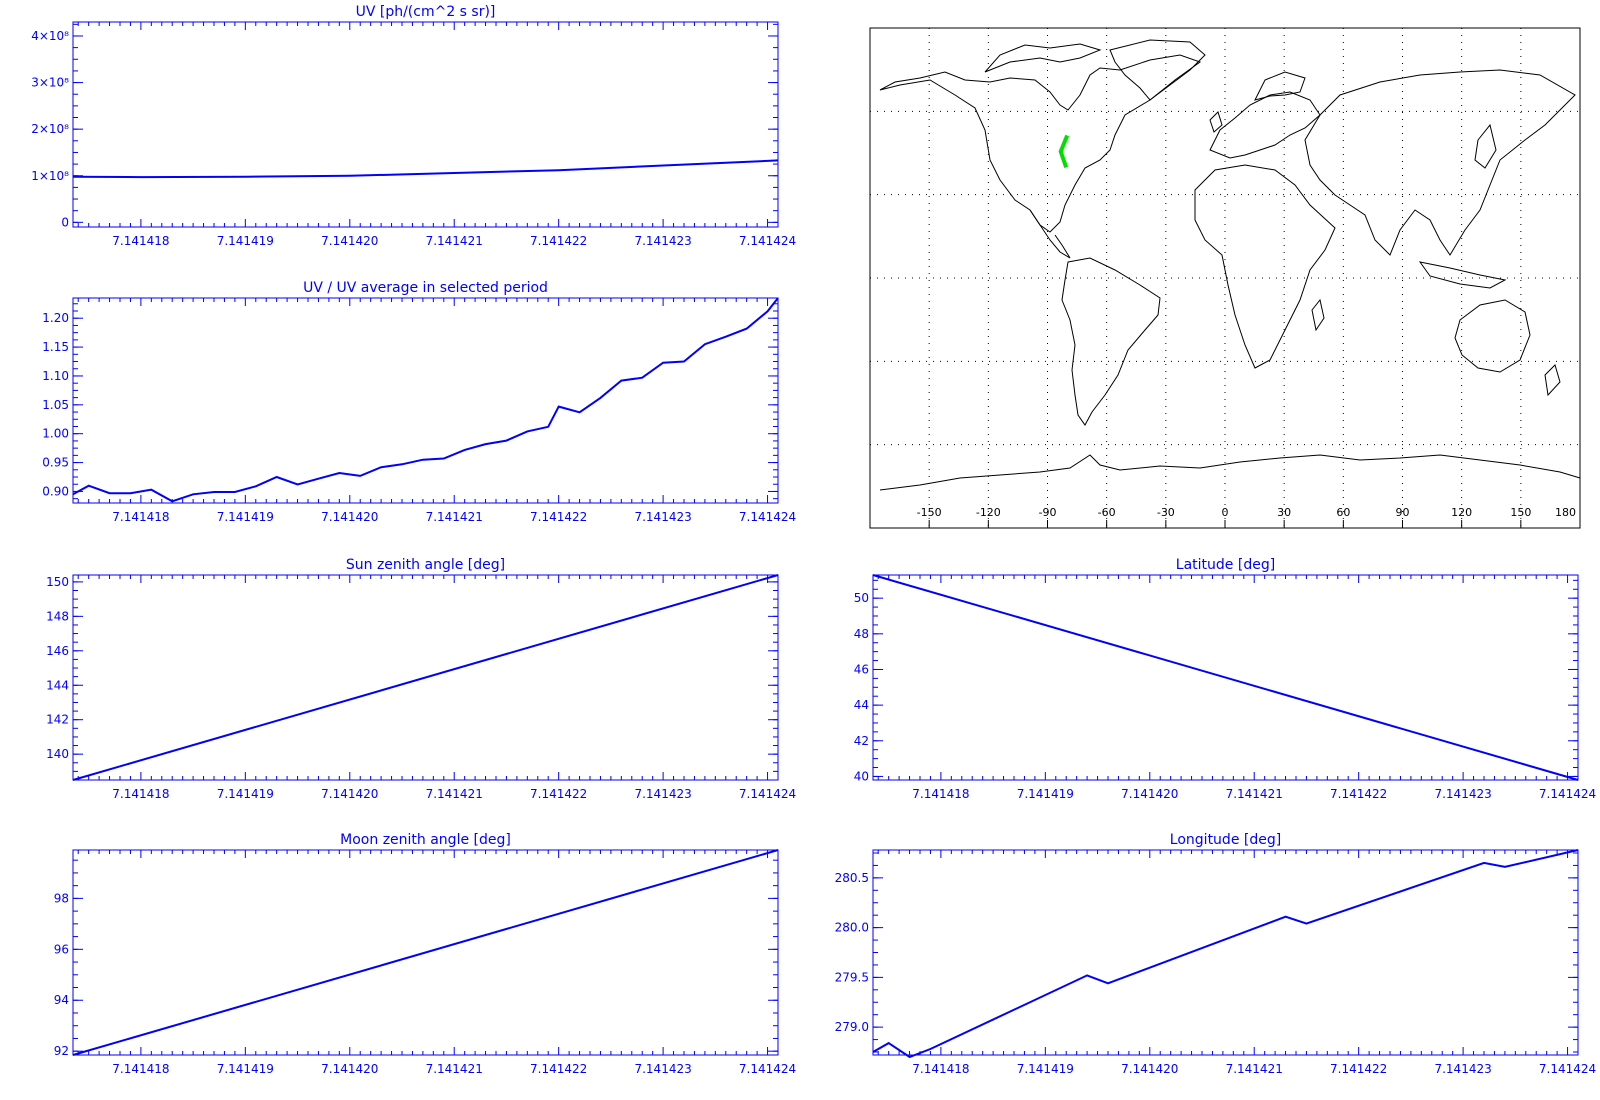 This screenshot has height=1100, width=1600. Describe the element at coordinates (55, 463) in the screenshot. I see `y-tick-label: 0.95` at that location.